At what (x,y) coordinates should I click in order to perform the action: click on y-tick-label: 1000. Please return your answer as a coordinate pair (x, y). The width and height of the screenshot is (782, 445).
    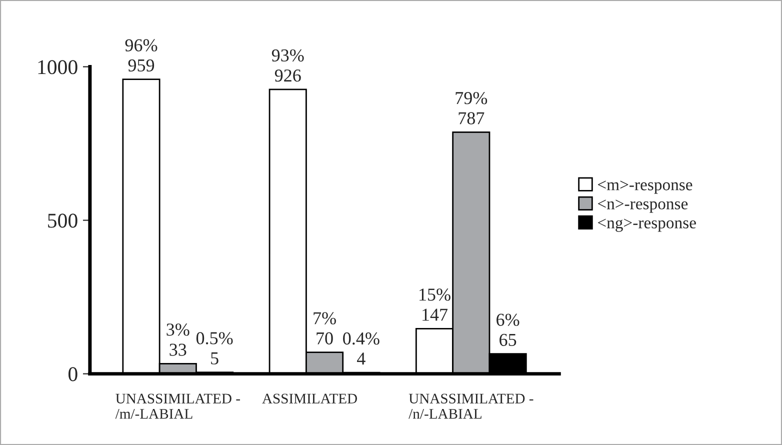
    Looking at the image, I should click on (58, 67).